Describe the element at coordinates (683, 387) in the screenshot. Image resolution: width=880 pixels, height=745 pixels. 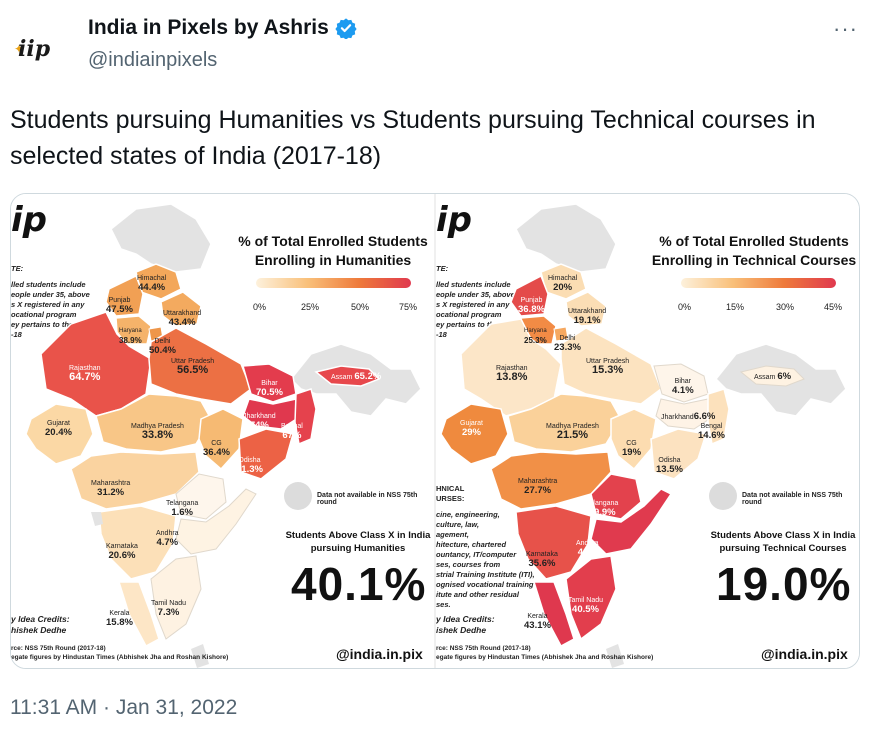
I see `state-label-bihar: Bihar 4.1%` at that location.